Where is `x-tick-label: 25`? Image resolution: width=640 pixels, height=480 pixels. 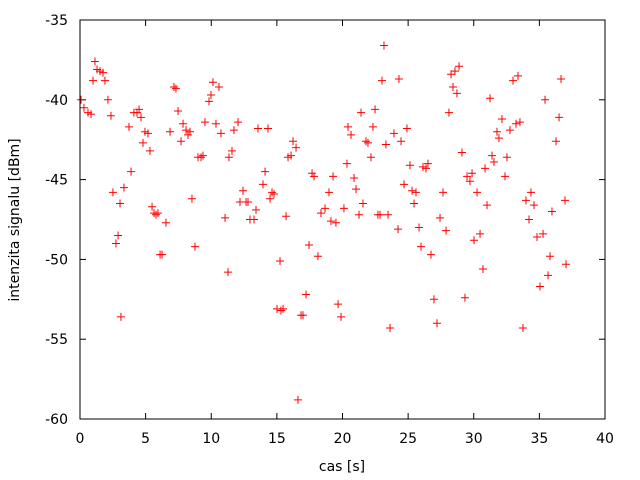
x-tick-label: 25 is located at coordinates (408, 439).